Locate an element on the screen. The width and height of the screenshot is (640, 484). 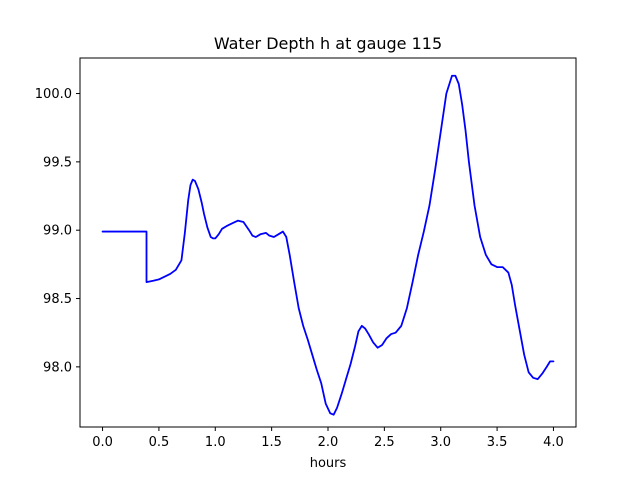
x-tick-label: 0.5 is located at coordinates (159, 442).